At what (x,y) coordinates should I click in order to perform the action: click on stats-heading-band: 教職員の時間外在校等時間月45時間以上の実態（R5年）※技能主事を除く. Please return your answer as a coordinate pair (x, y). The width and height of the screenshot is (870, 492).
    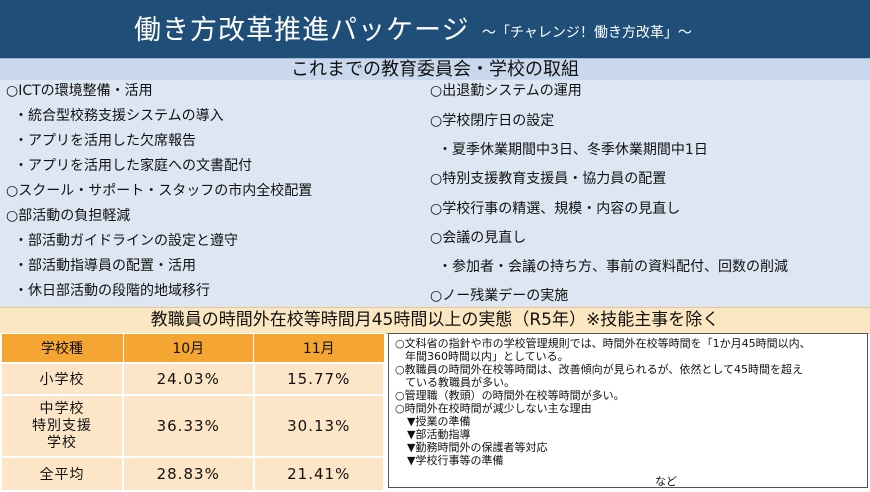
    Looking at the image, I should click on (435, 320).